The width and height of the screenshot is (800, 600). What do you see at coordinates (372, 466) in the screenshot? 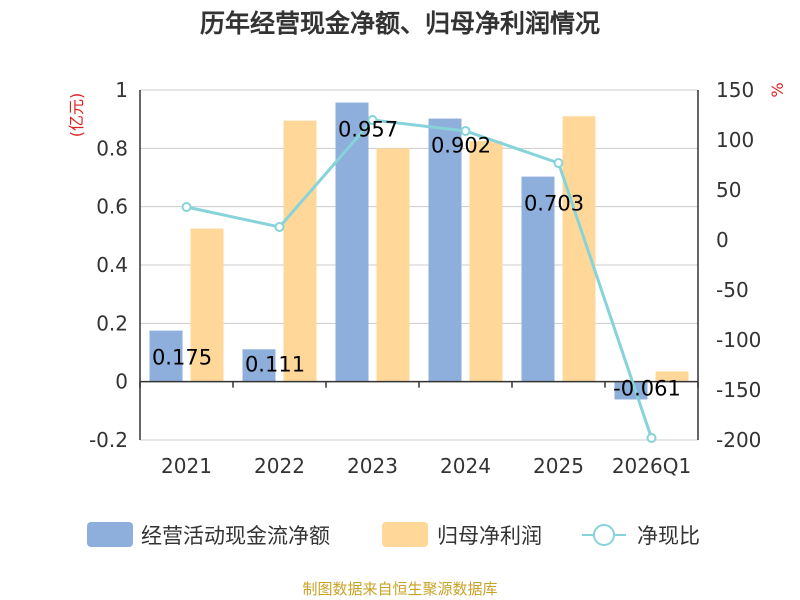
I see `x-tick-label: 2023` at bounding box center [372, 466].